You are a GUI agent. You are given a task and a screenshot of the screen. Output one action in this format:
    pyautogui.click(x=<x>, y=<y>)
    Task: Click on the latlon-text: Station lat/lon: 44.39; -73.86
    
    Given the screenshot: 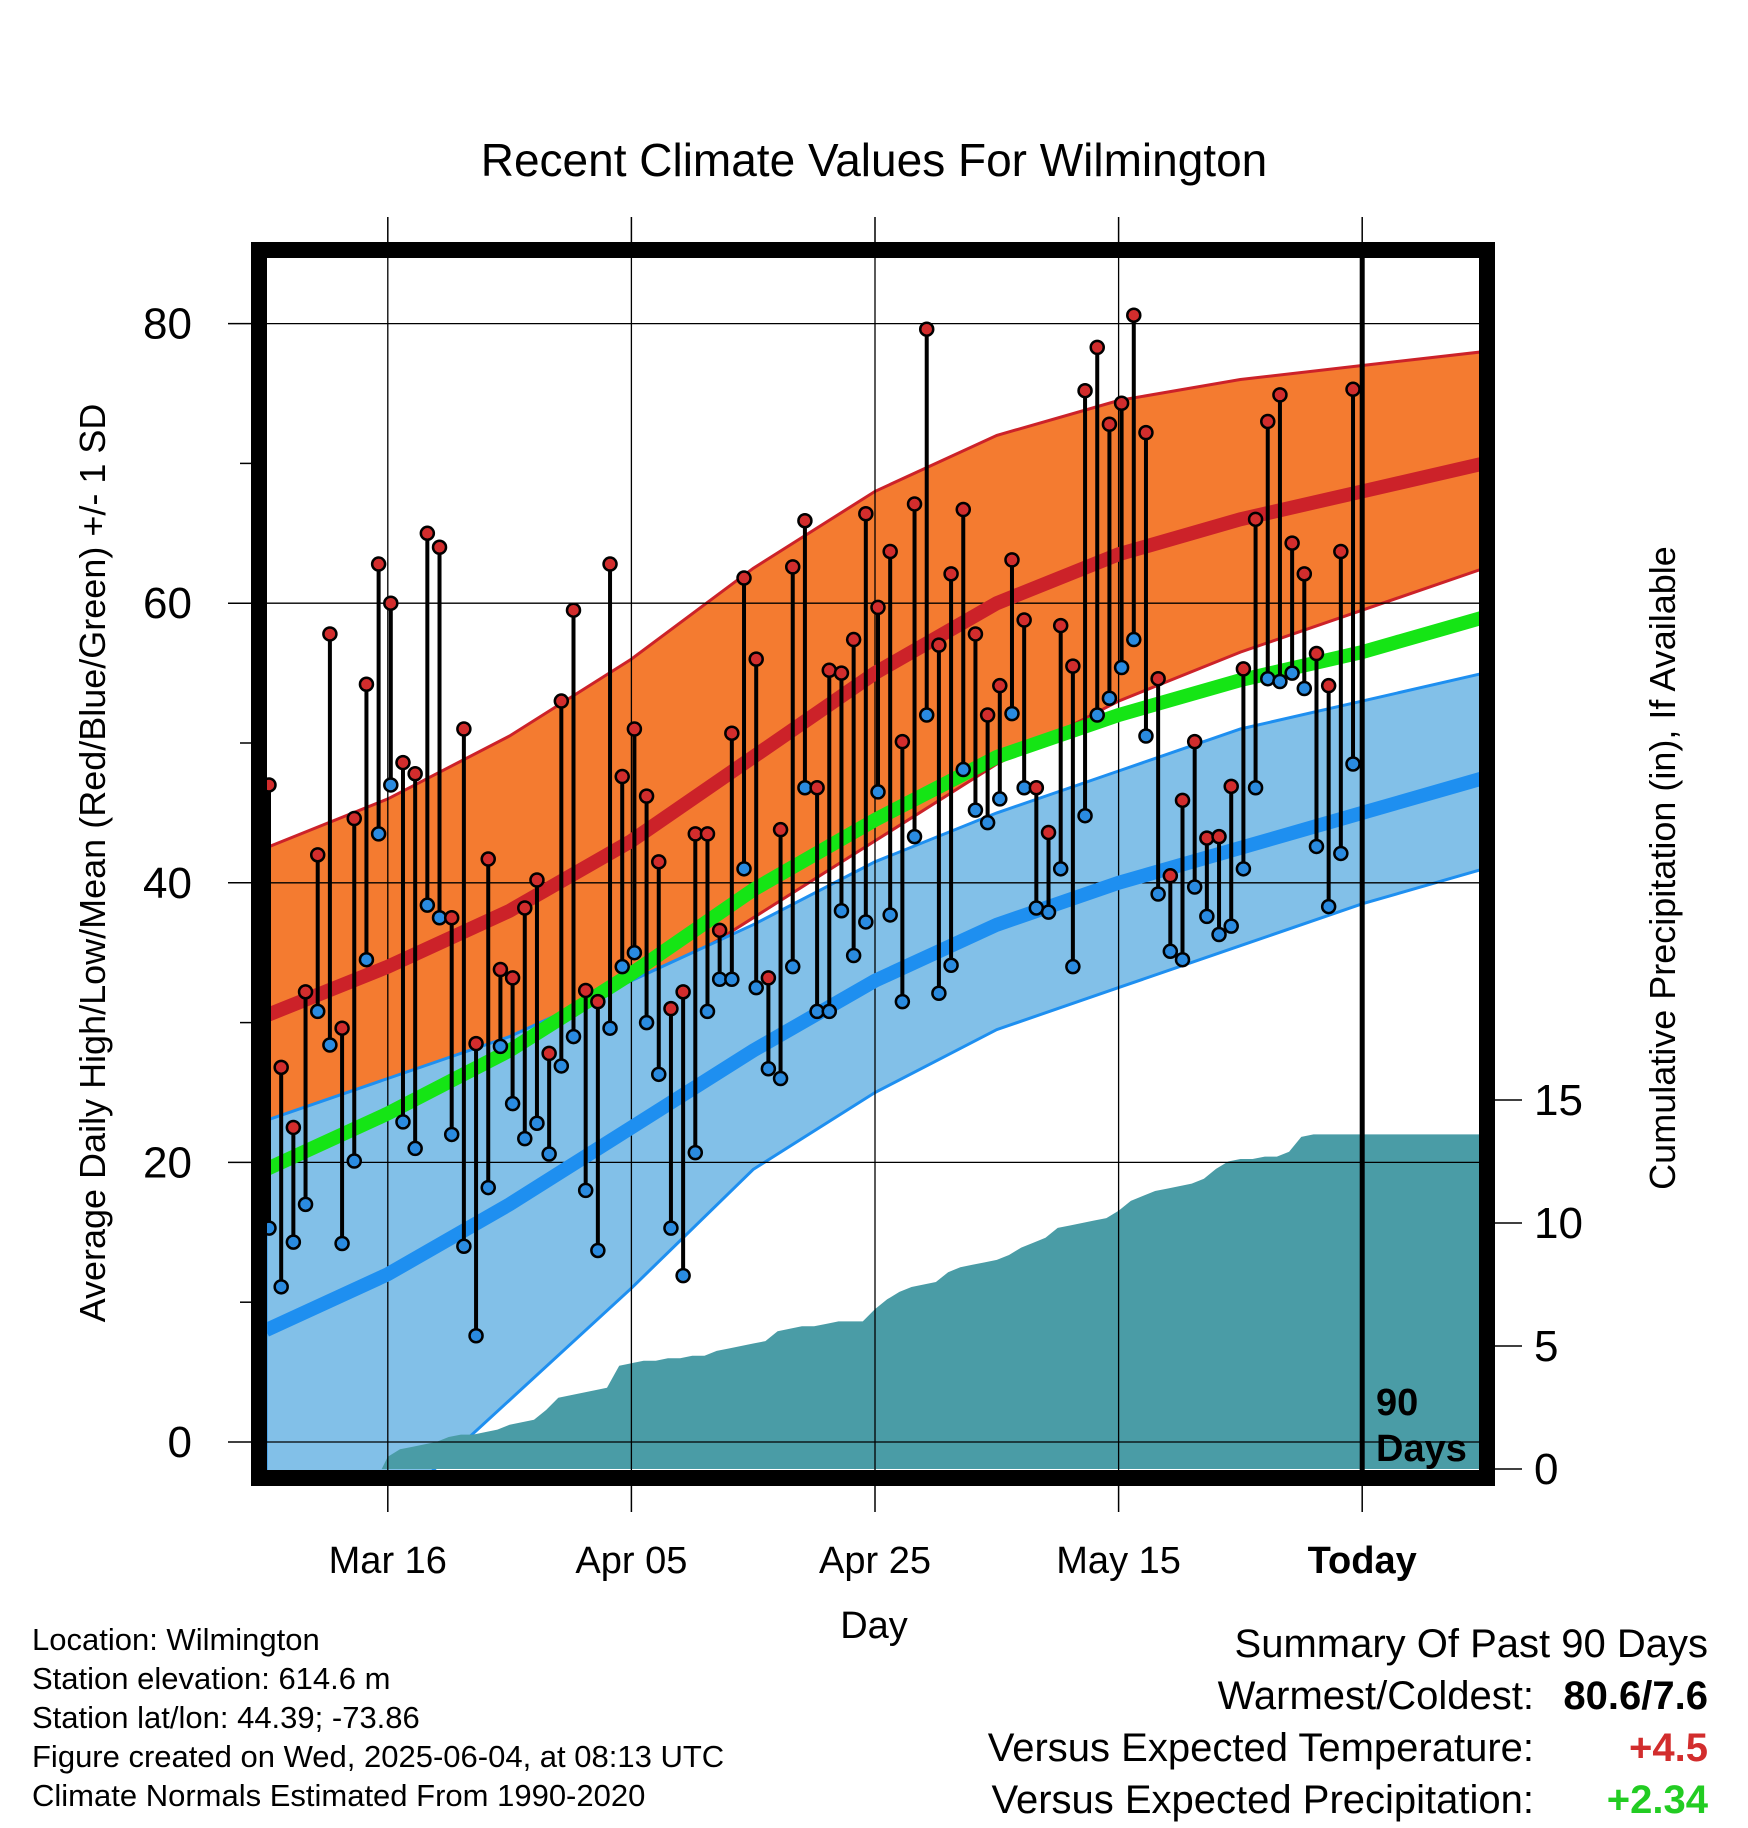 What is the action you would take?
    pyautogui.click(x=226, y=1717)
    